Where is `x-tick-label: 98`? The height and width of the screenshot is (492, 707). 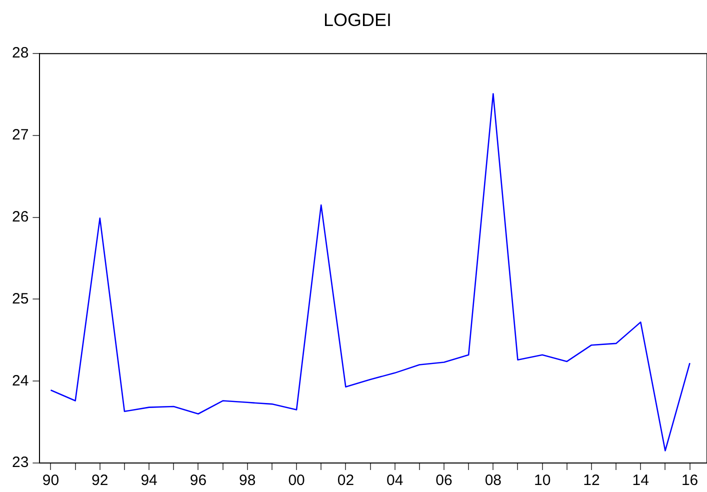
x-tick-label: 98 is located at coordinates (247, 481).